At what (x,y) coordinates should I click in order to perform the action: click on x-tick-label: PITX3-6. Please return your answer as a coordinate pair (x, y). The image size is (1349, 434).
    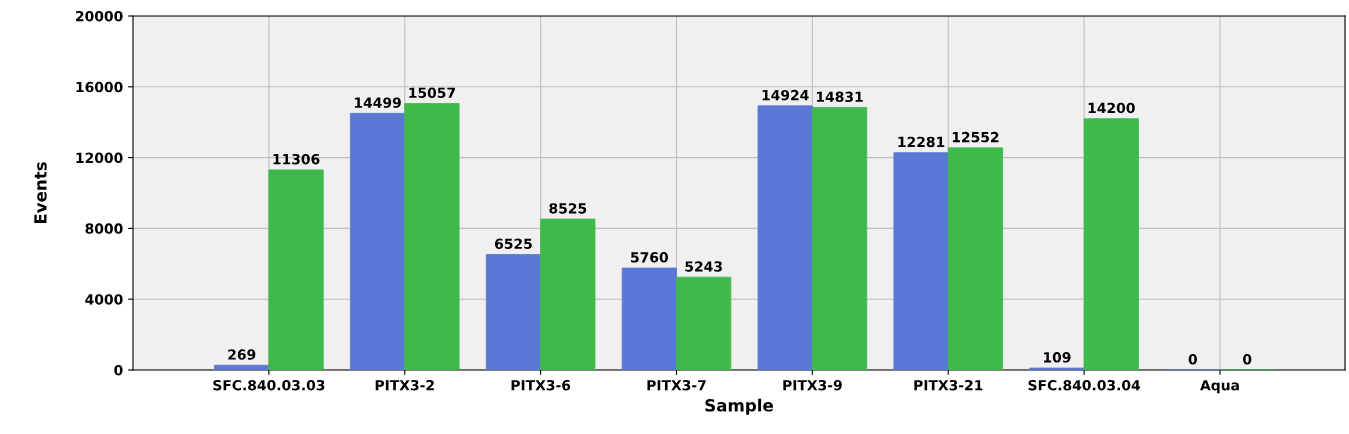
    Looking at the image, I should click on (541, 385).